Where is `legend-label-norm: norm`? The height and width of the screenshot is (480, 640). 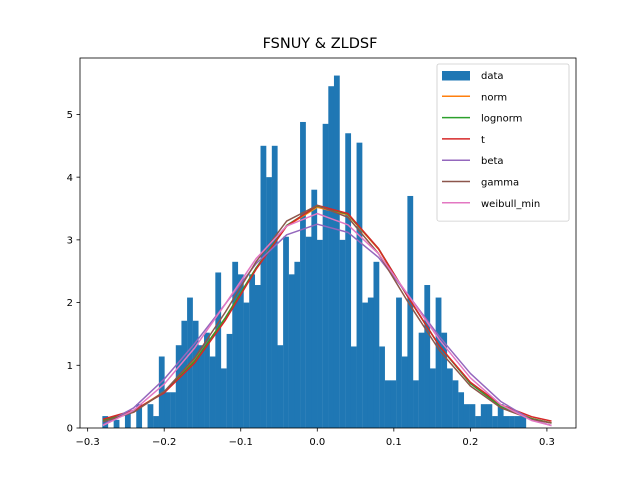 legend-label-norm: norm is located at coordinates (494, 97).